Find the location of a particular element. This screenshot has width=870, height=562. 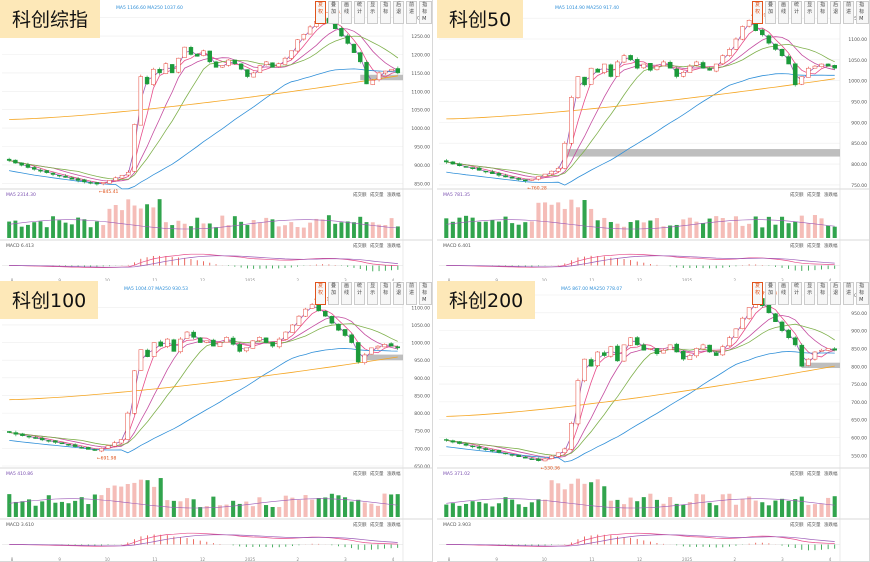

x-tick-label: 12 is located at coordinates (640, 559).